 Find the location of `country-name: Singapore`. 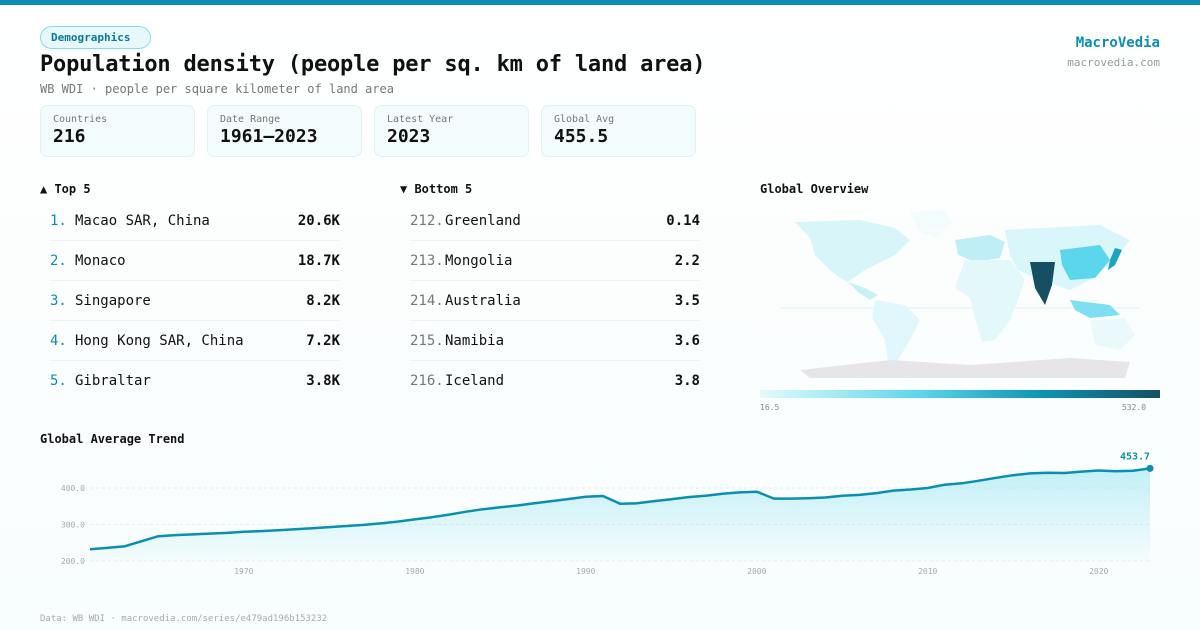

country-name: Singapore is located at coordinates (113, 300).